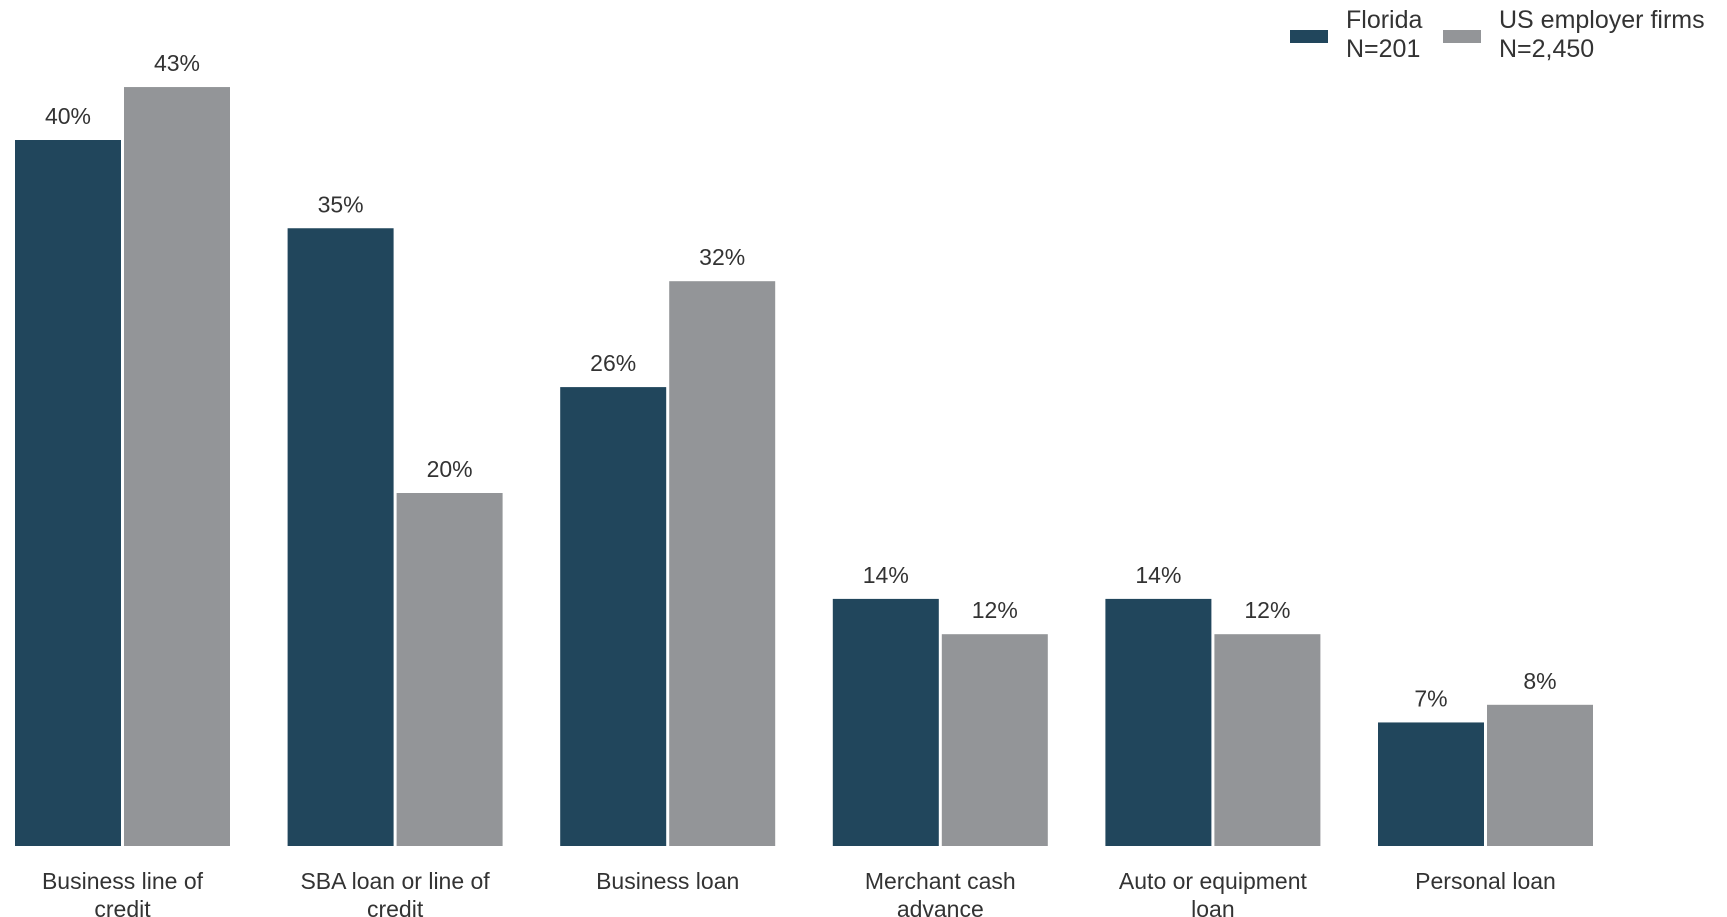  Describe the element at coordinates (1485, 881) in the screenshot. I see `category-label-personal-loan: Personal loan` at that location.